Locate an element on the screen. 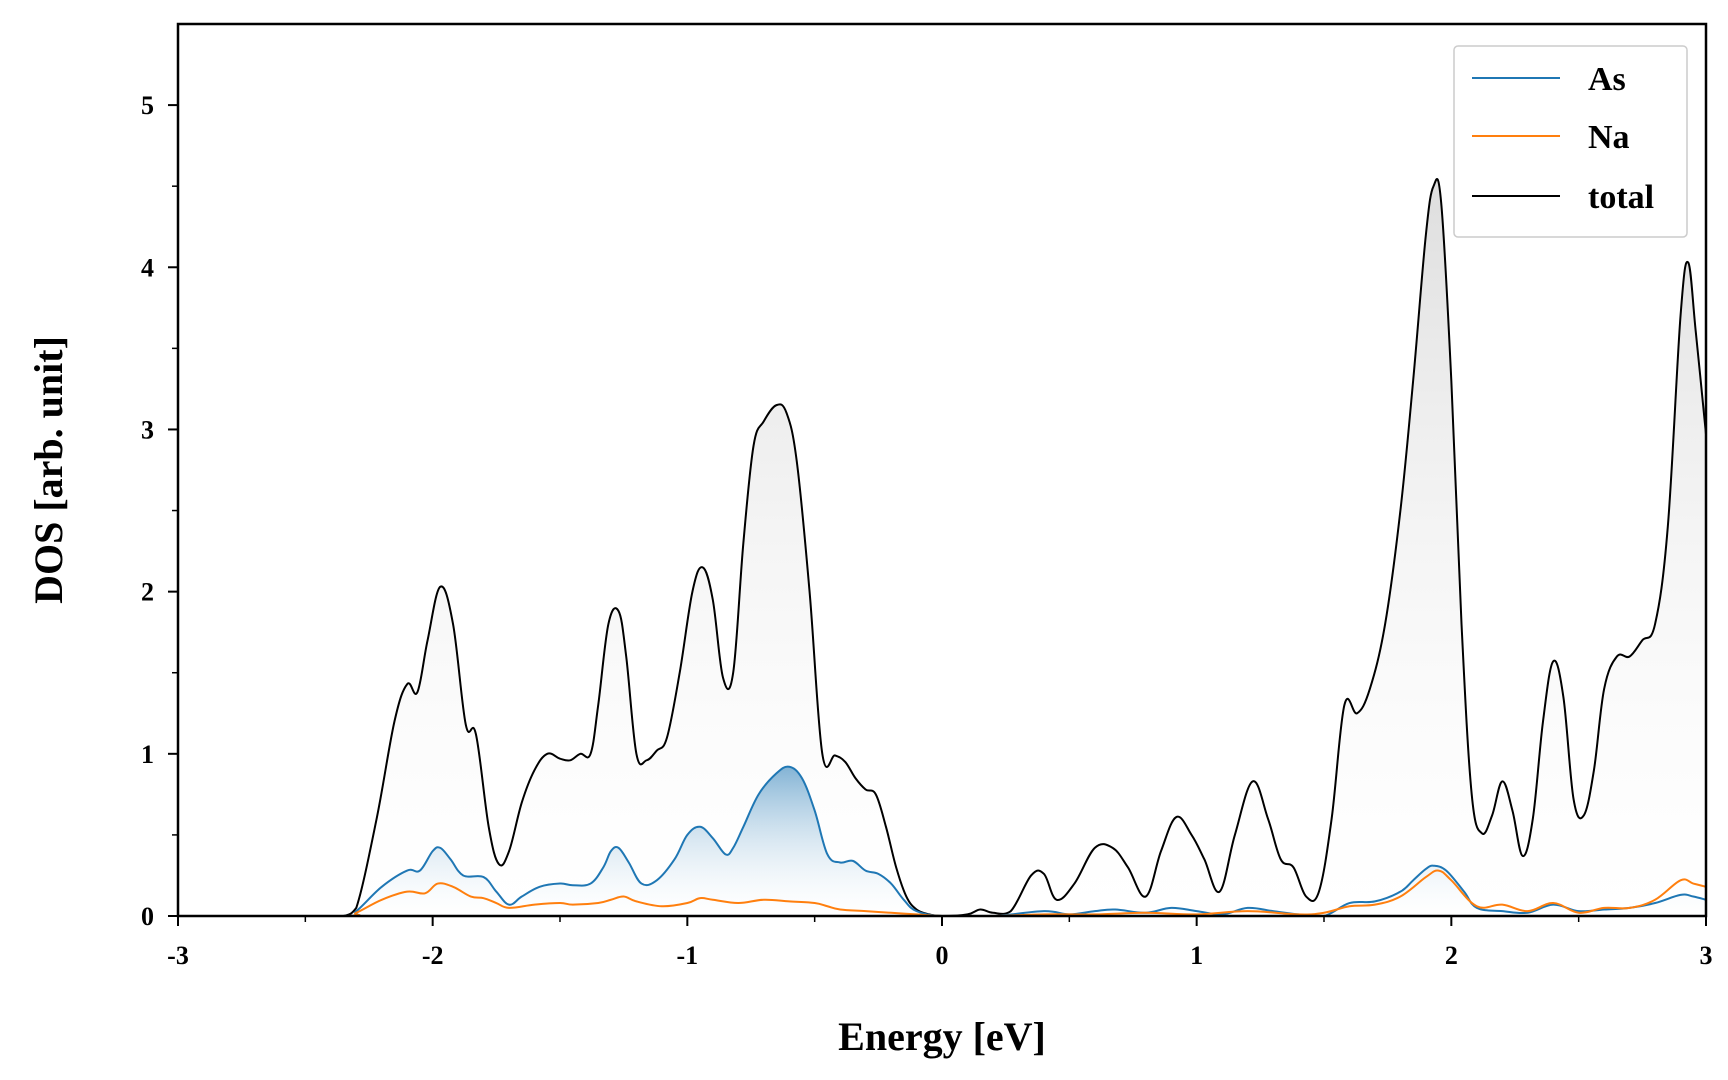  x-tick-label-1: -2 is located at coordinates (433, 955).